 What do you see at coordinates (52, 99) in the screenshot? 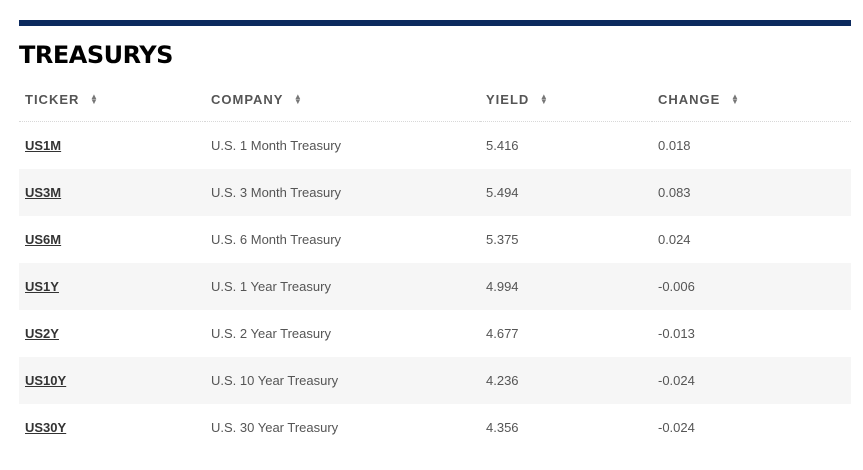
I see `ticker-header-label: TICKER` at bounding box center [52, 99].